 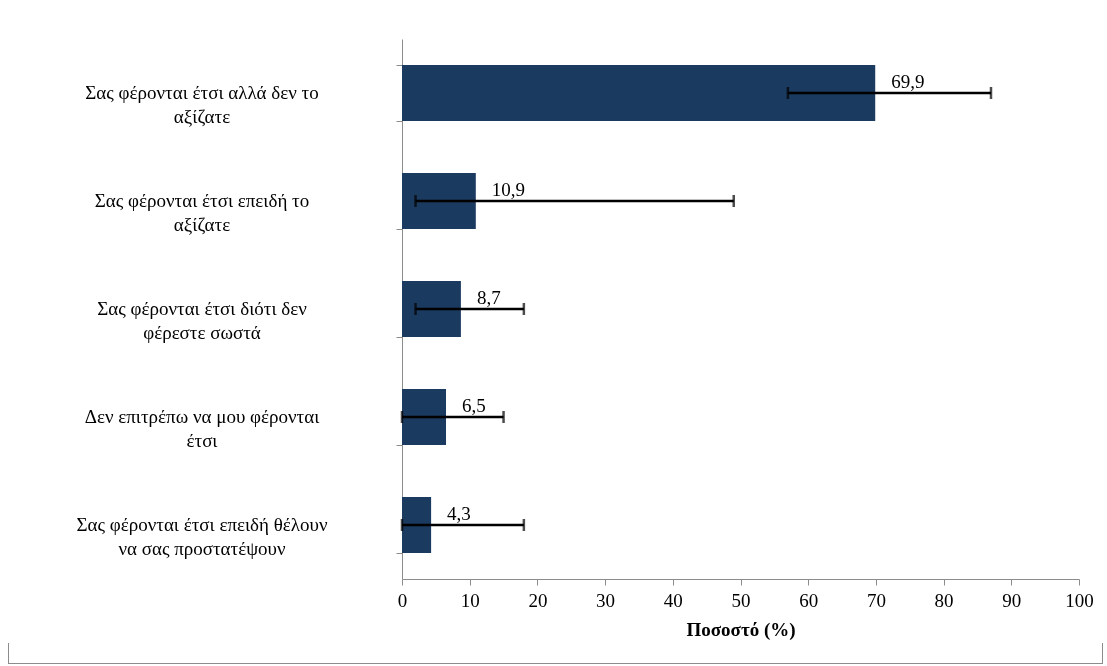 What do you see at coordinates (741, 600) in the screenshot?
I see `x-tick-label: 50` at bounding box center [741, 600].